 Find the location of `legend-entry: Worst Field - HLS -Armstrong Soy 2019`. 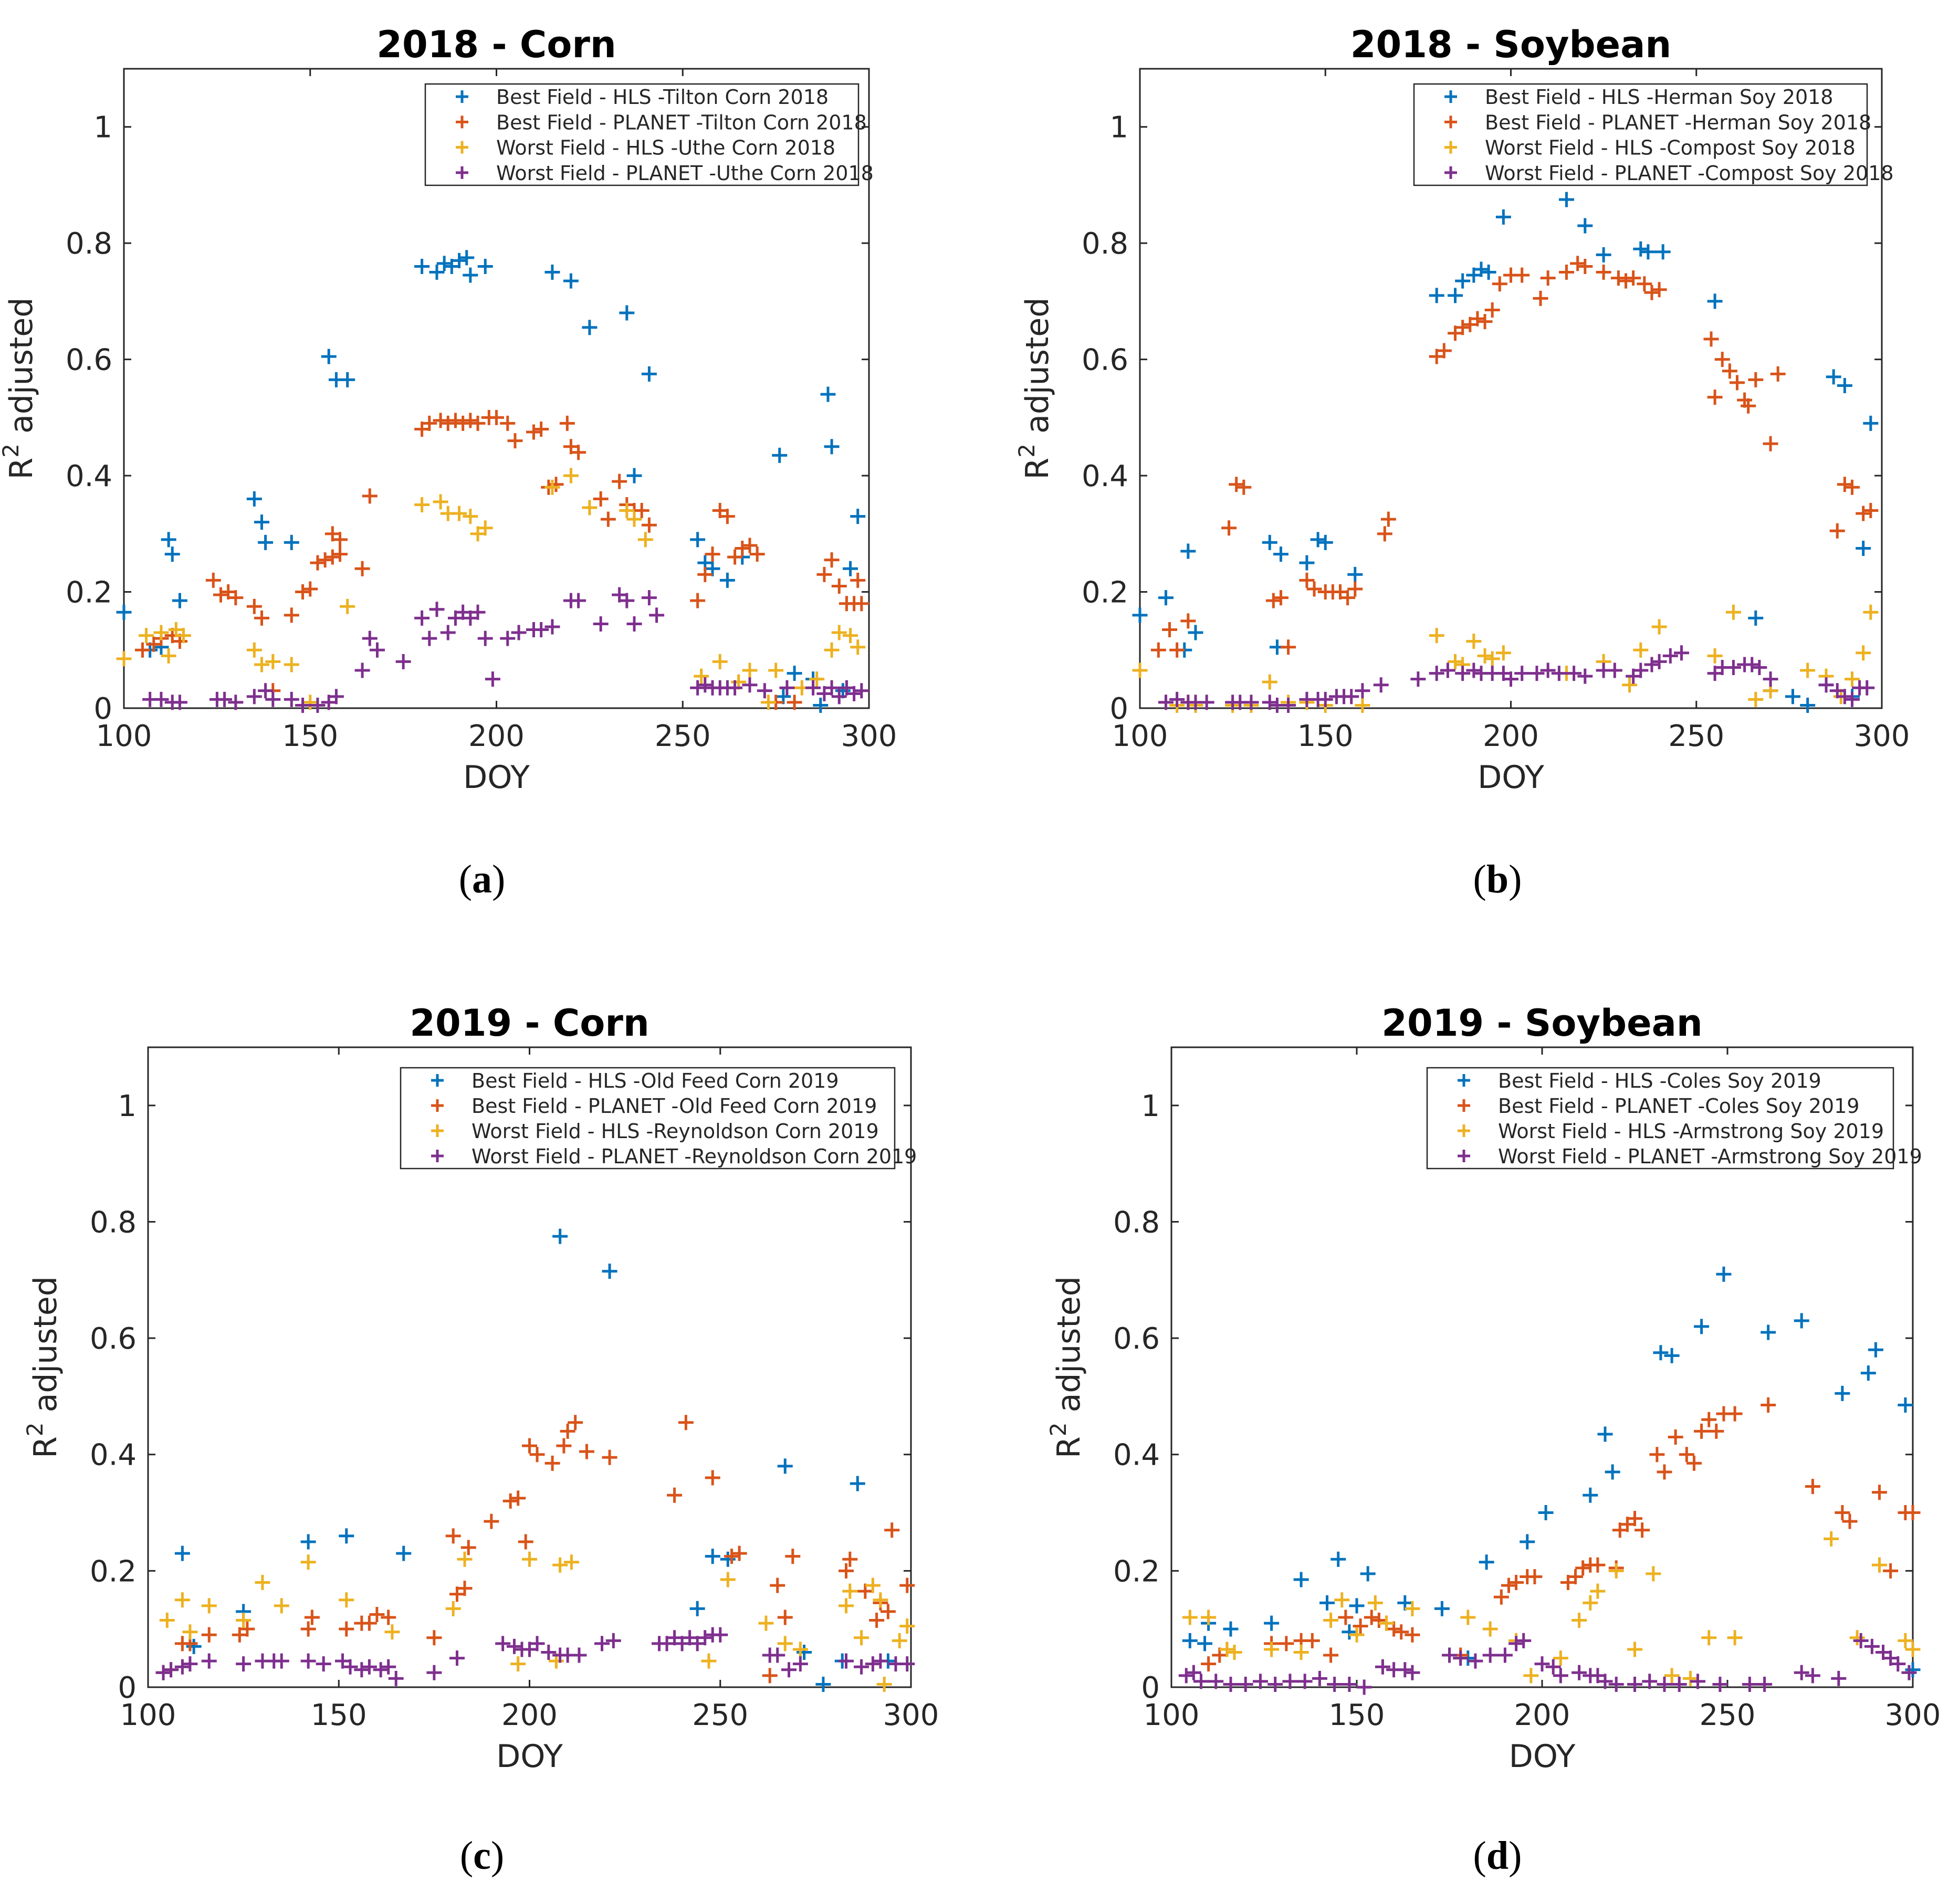

legend-entry: Worst Field - HLS -Armstrong Soy 2019 is located at coordinates (1691, 1131).